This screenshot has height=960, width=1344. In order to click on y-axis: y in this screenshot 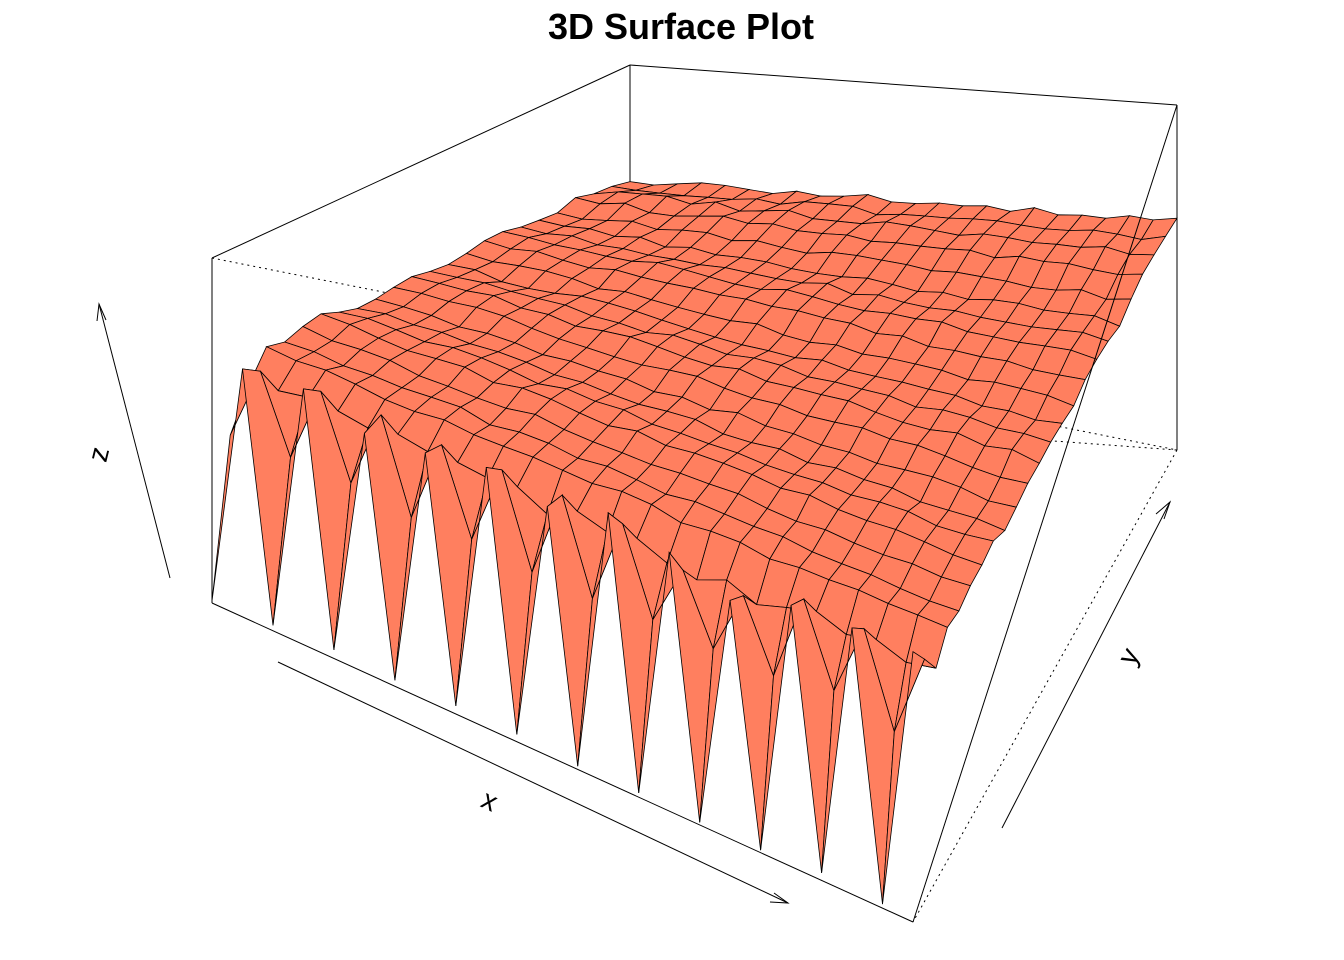, I will do `click(1086, 664)`.